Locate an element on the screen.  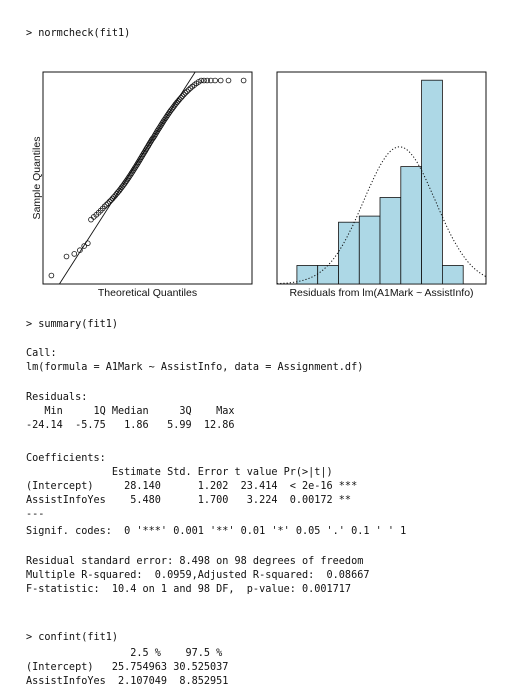
output-call-header: Call: is located at coordinates (41, 353).